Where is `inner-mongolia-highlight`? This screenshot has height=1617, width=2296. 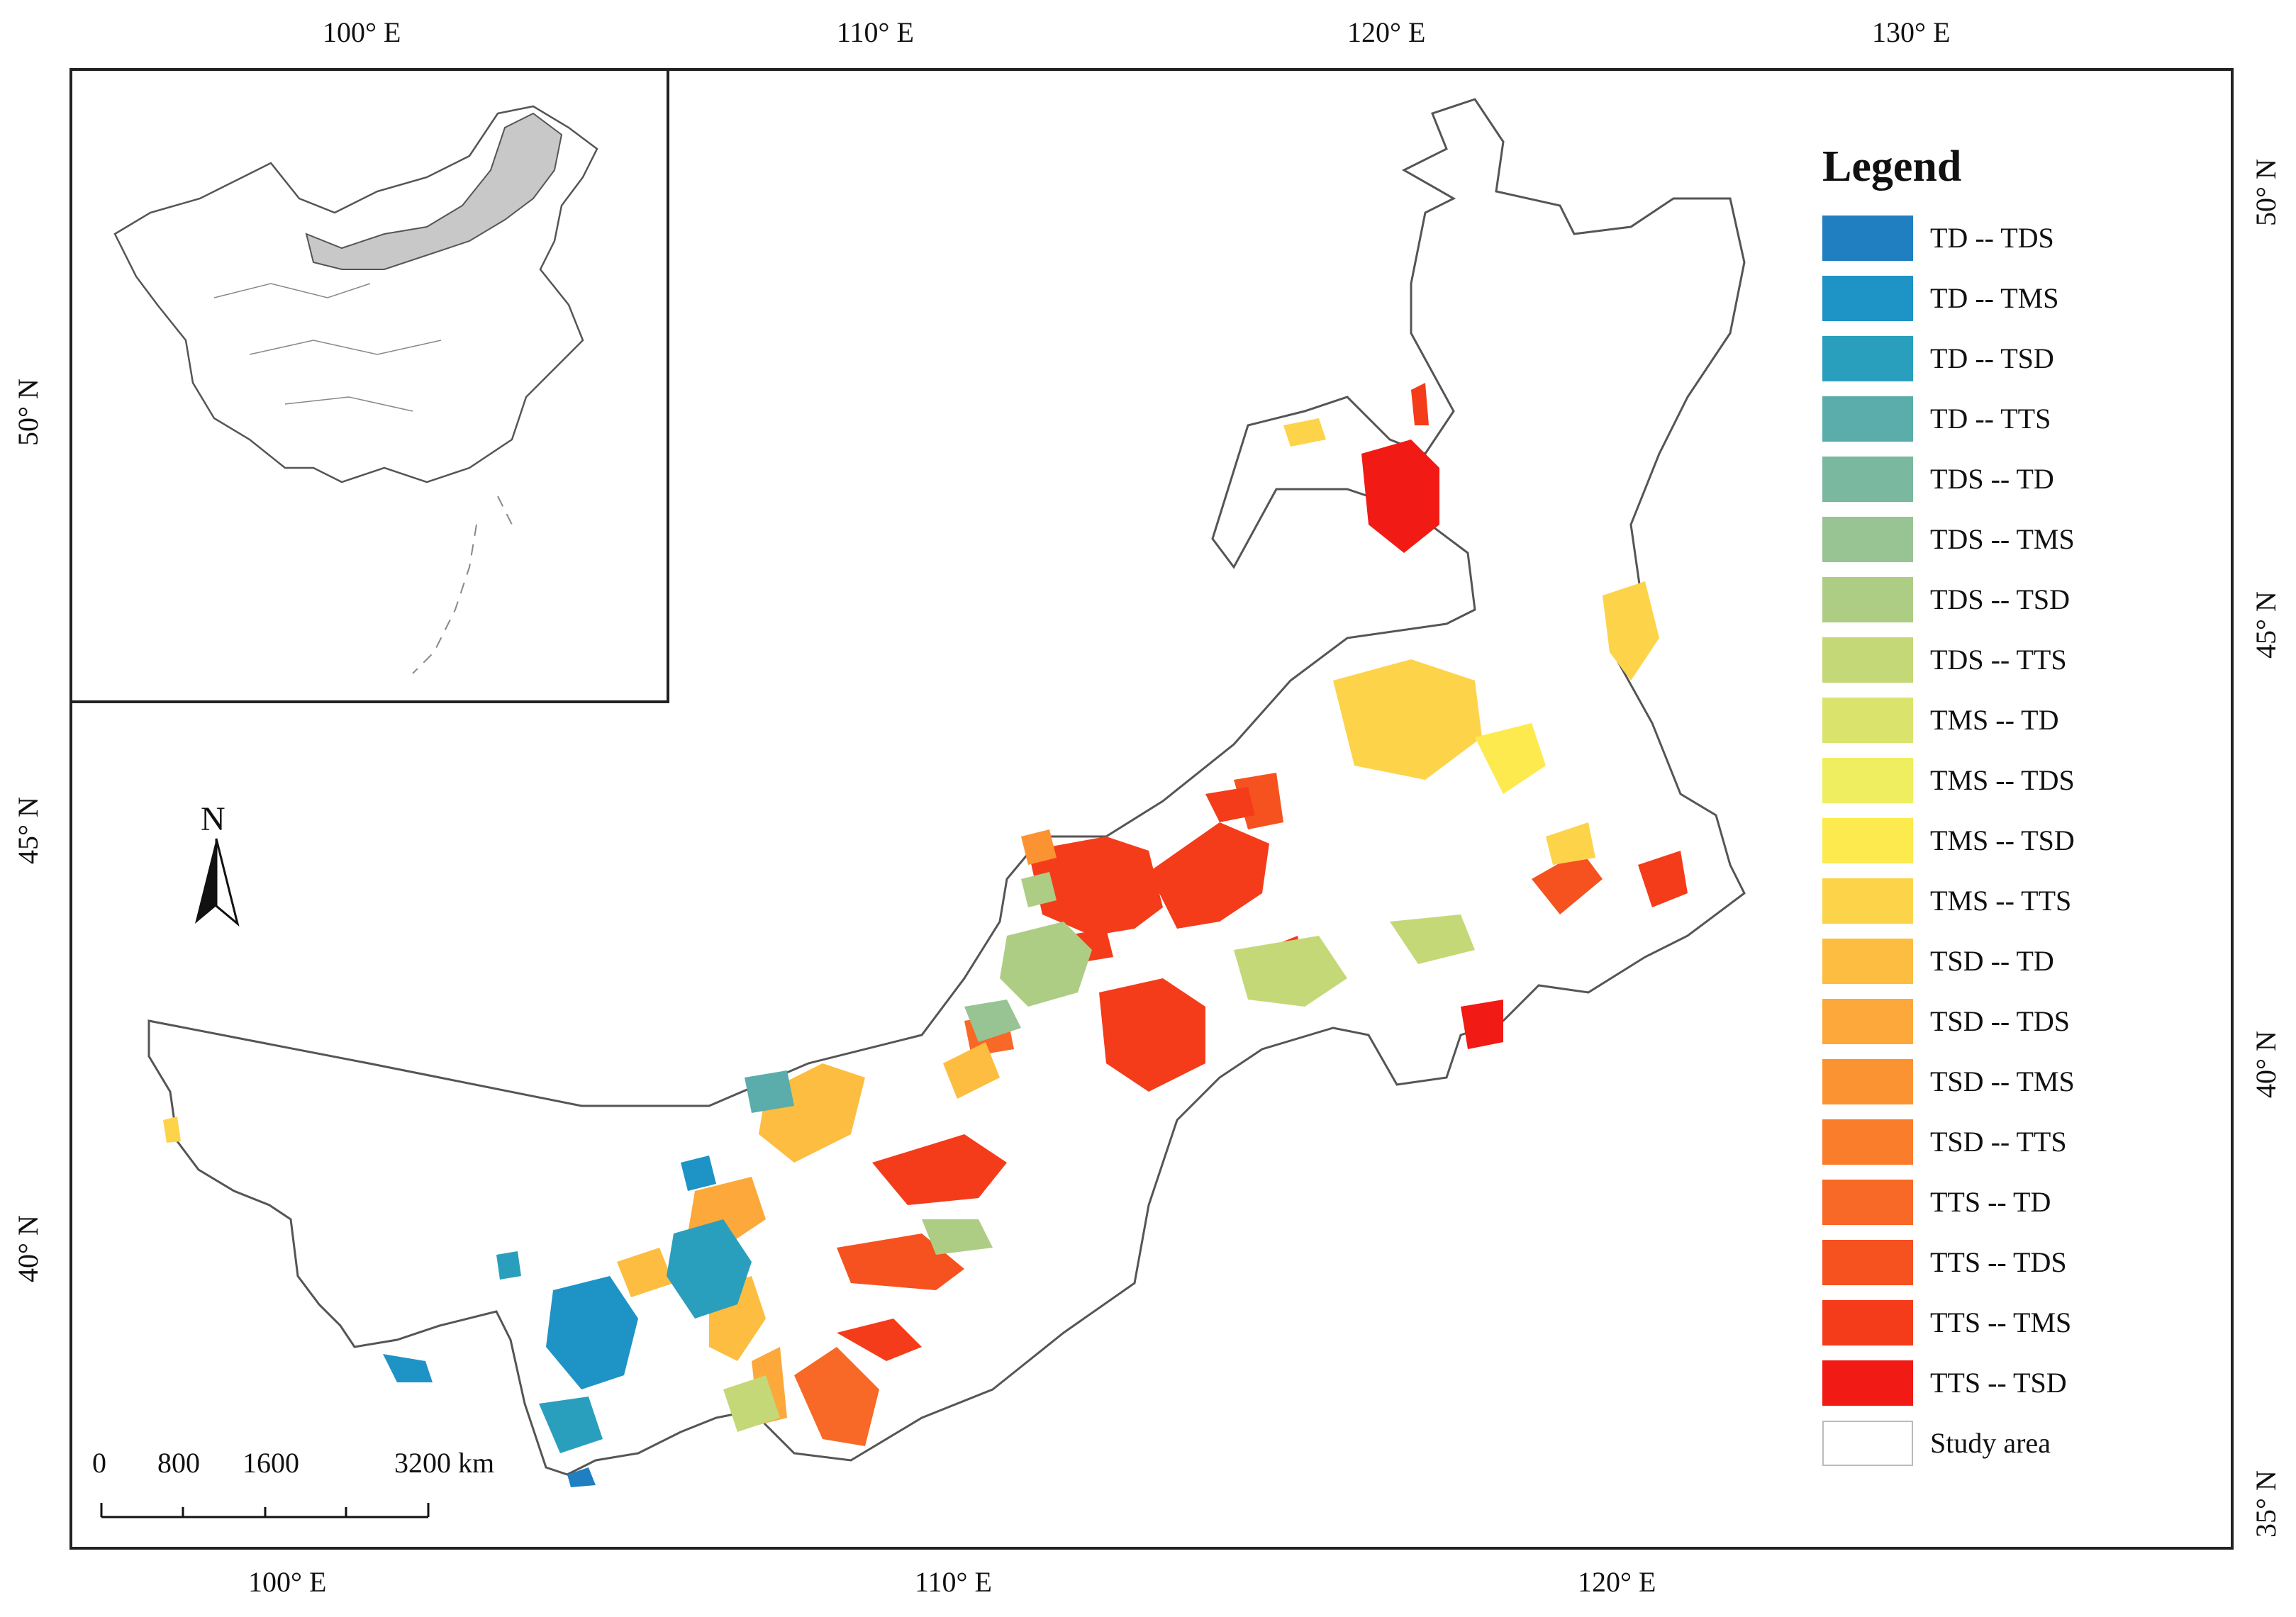
inner-mongolia-highlight is located at coordinates (434, 191).